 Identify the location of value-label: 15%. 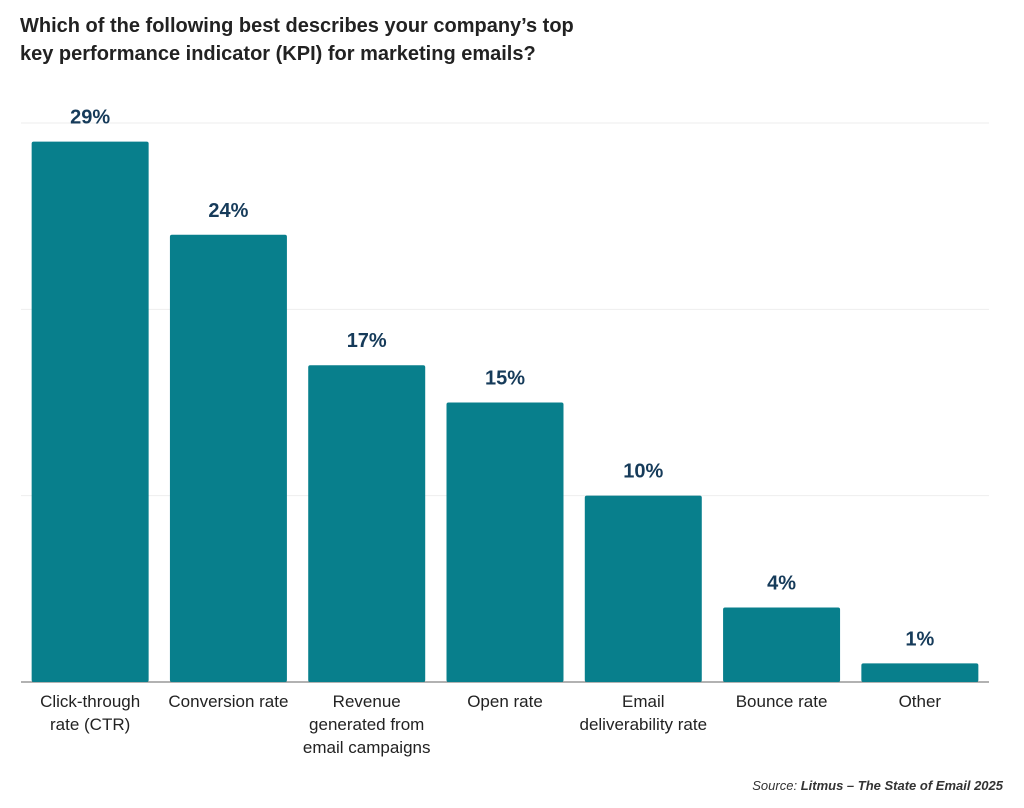
(505, 379).